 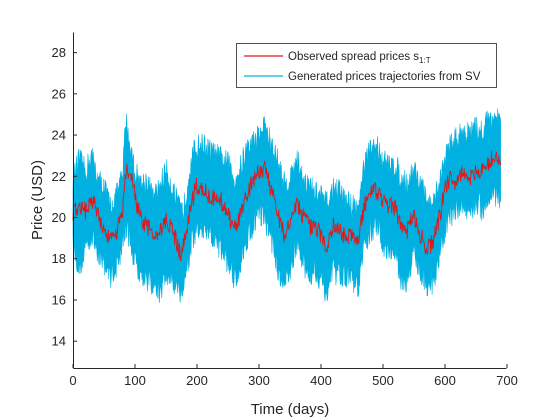 I want to click on x-tick-label: 400, so click(x=321, y=380).